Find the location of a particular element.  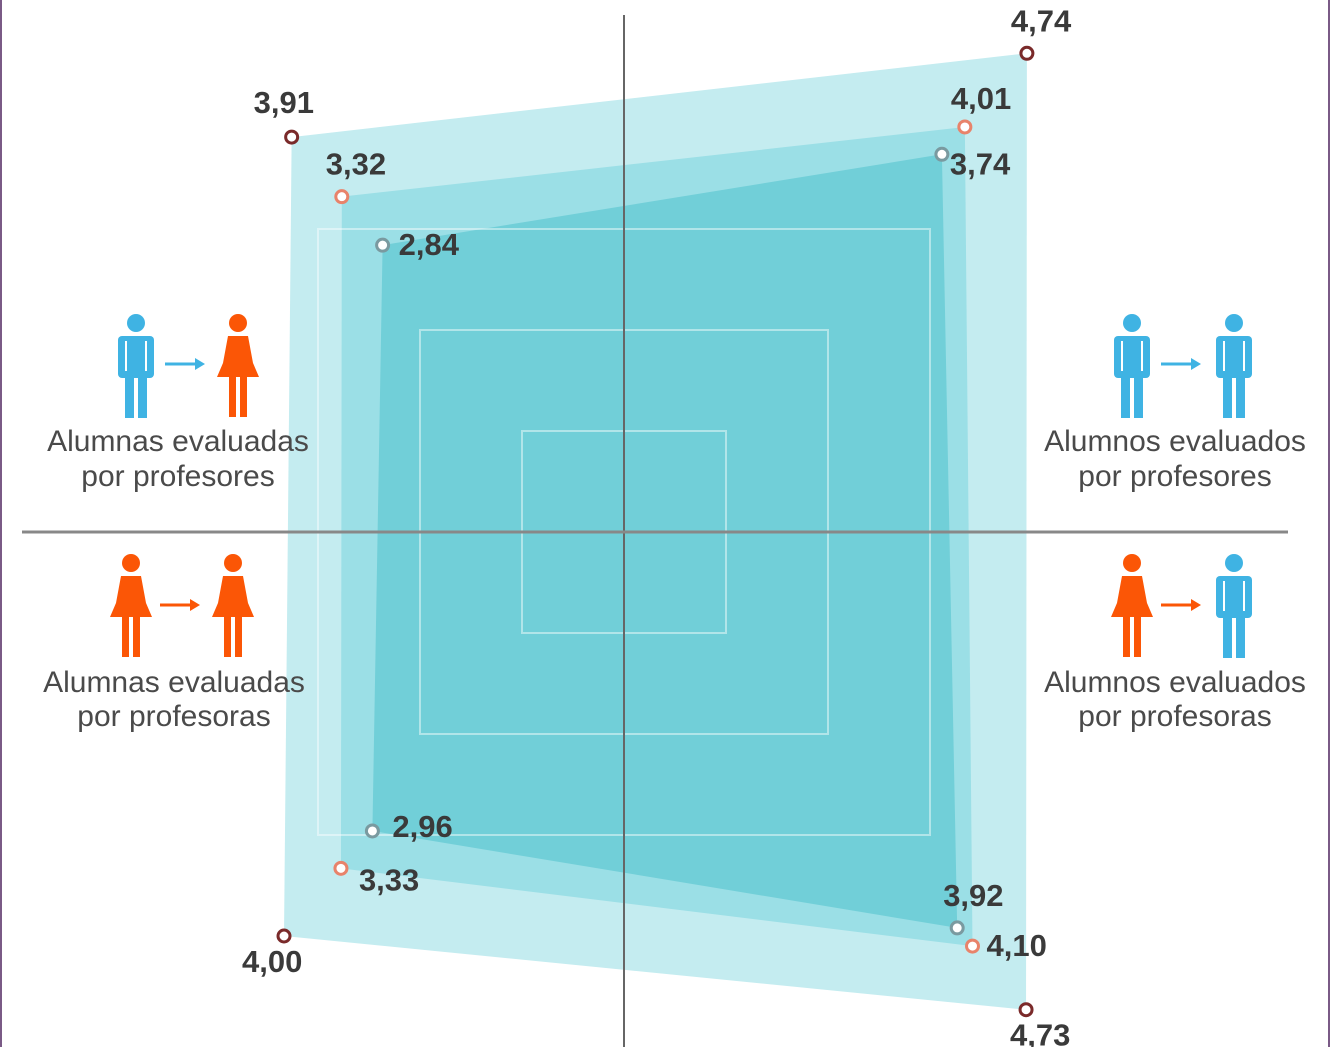

evaluator-icon-upper_left-torso is located at coordinates (136, 357).